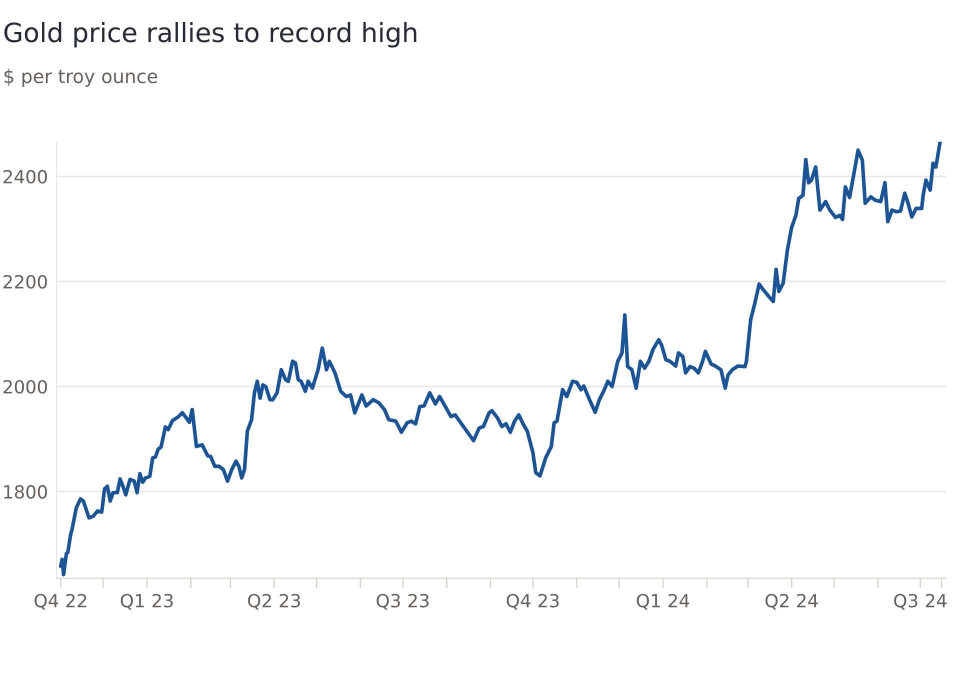 This screenshot has width=974, height=695. I want to click on x-tick-label: Q2 24, so click(791, 602).